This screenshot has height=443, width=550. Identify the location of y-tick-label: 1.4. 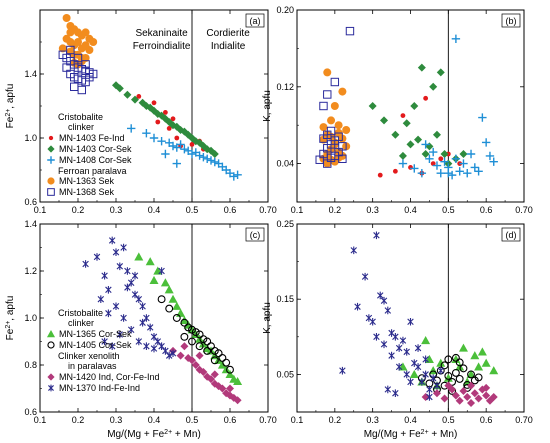
(30, 224).